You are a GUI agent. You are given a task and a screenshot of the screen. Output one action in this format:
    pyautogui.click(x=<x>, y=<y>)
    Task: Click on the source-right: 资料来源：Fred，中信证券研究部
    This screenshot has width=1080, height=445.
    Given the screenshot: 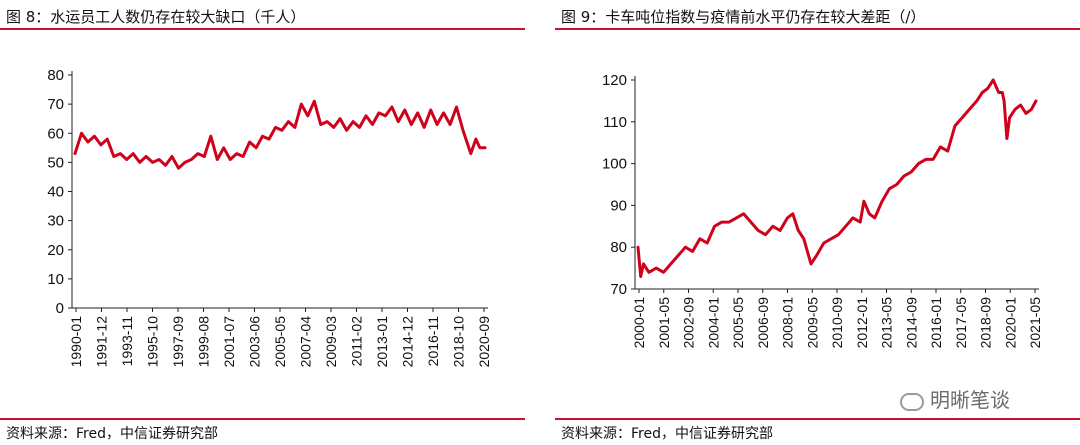 What is the action you would take?
    pyautogui.click(x=667, y=434)
    